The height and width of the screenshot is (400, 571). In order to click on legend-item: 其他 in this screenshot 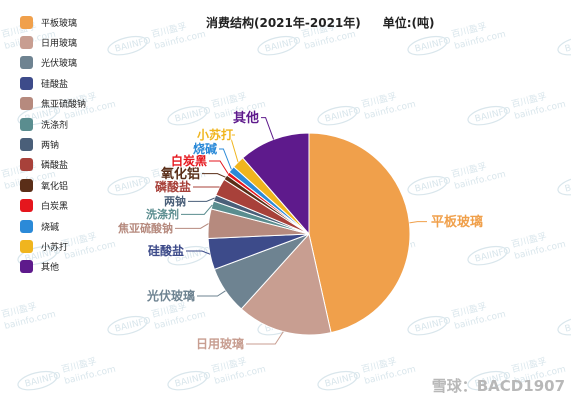, I will do `click(53, 267)`.